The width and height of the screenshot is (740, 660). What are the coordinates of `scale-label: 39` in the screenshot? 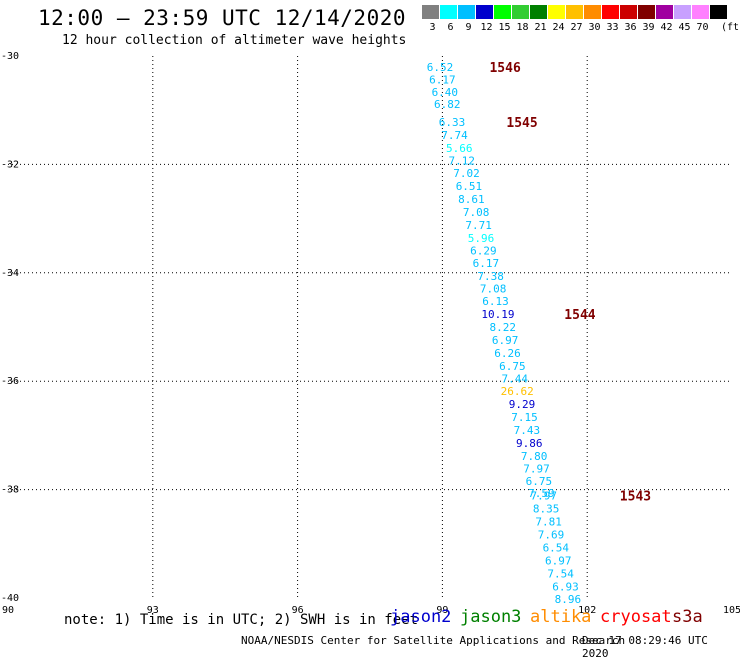 It's located at (648, 27).